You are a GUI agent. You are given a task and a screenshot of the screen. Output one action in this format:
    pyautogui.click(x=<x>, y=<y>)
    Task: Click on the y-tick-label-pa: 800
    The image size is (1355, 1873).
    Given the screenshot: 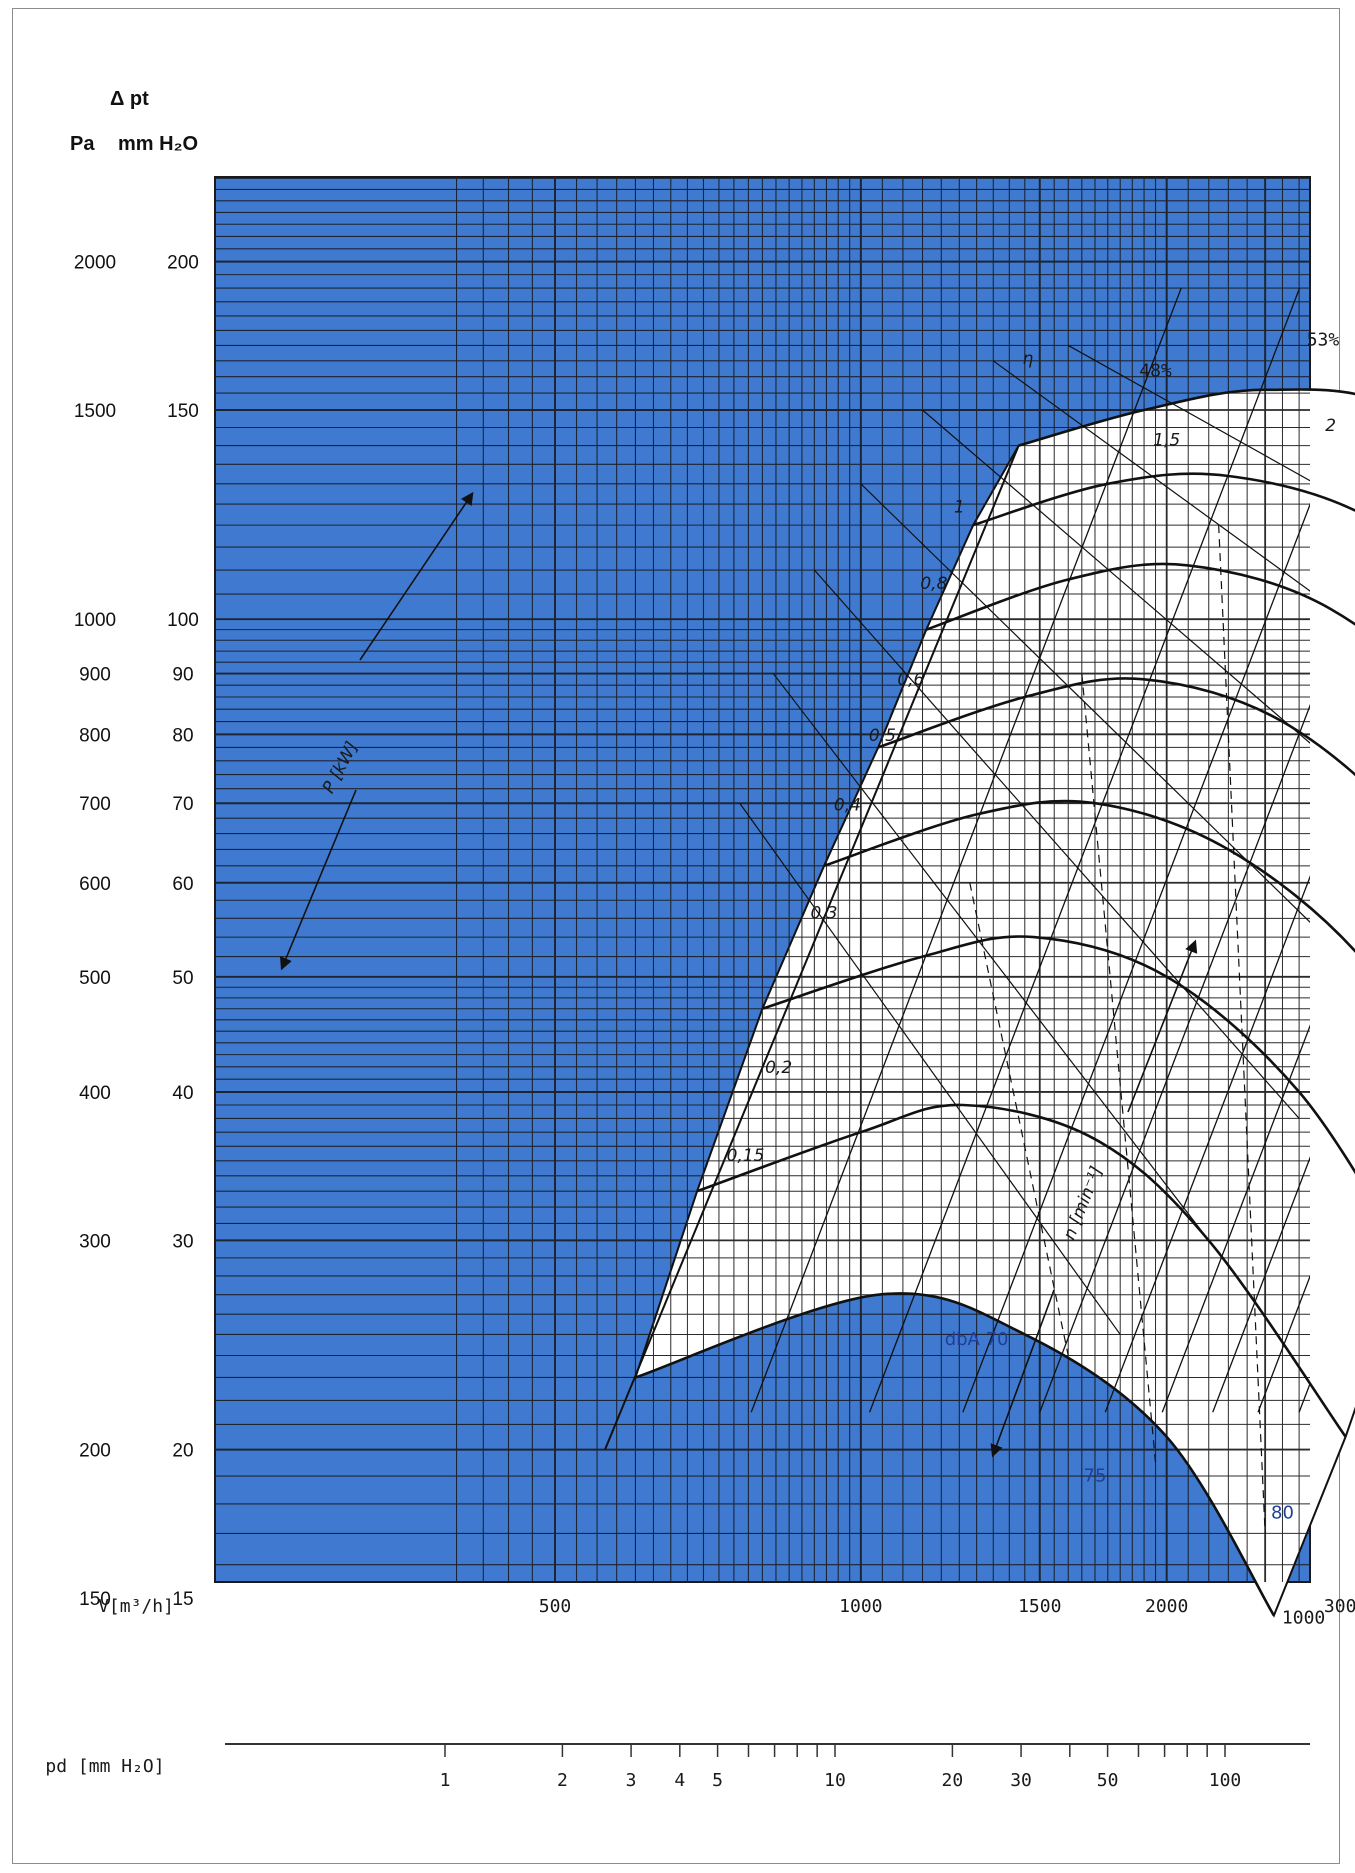 What is the action you would take?
    pyautogui.click(x=95, y=735)
    